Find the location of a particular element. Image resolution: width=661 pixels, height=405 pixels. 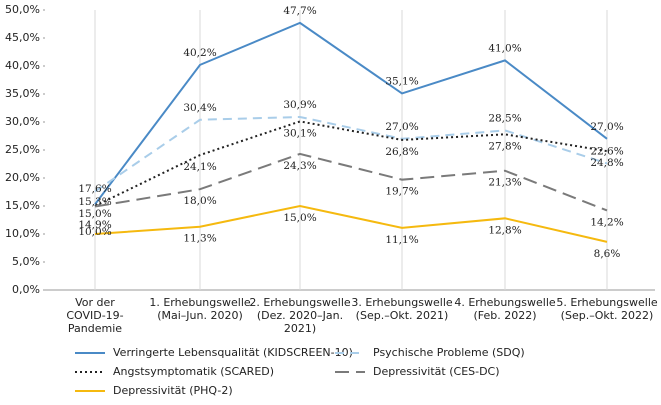

y-tick-label: 25,0% is located at coordinates (22, 149).